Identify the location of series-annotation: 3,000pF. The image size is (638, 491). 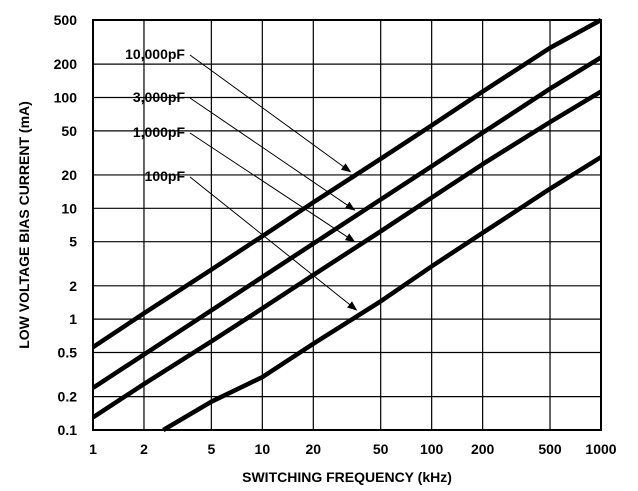
(159, 97).